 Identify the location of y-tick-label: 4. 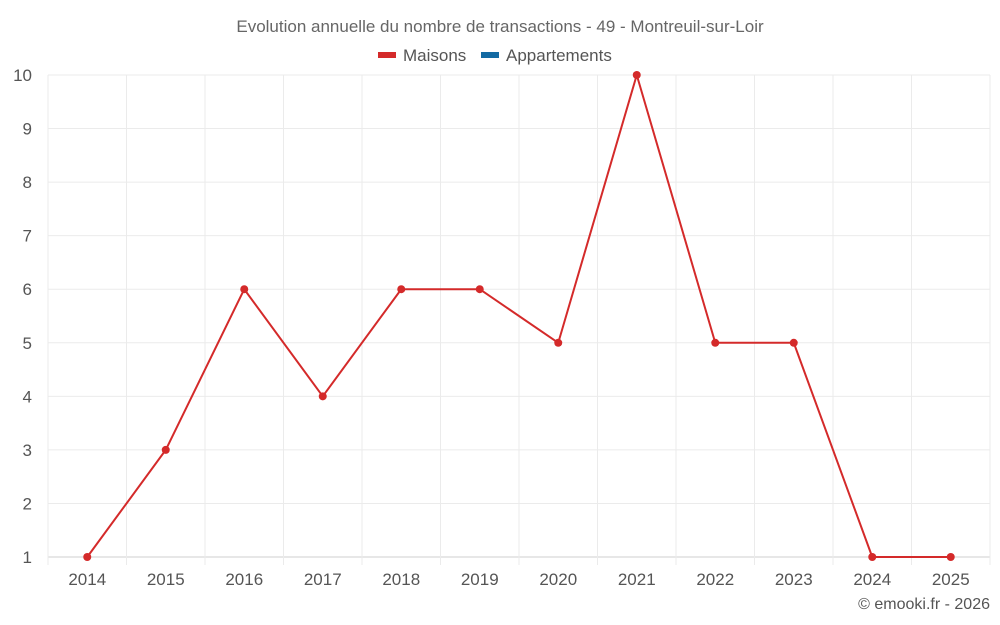
(27, 396).